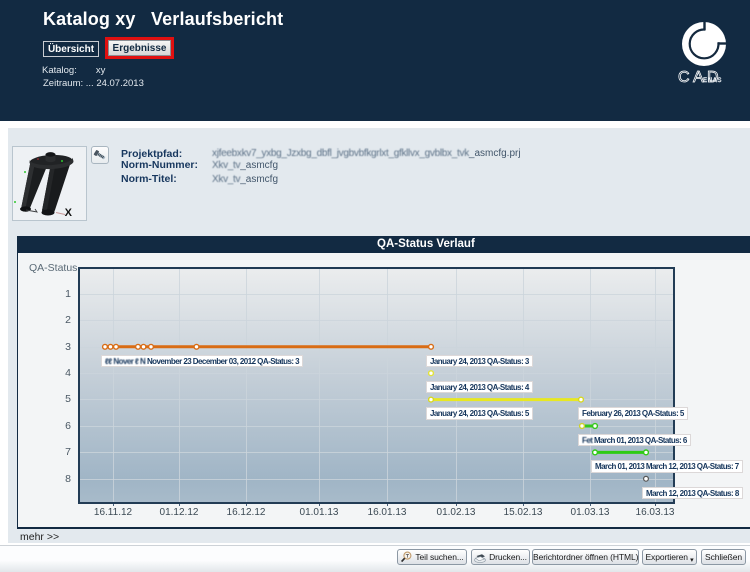 The width and height of the screenshot is (750, 572). What do you see at coordinates (700, 77) in the screenshot?
I see `svg-text: CAD` at bounding box center [700, 77].